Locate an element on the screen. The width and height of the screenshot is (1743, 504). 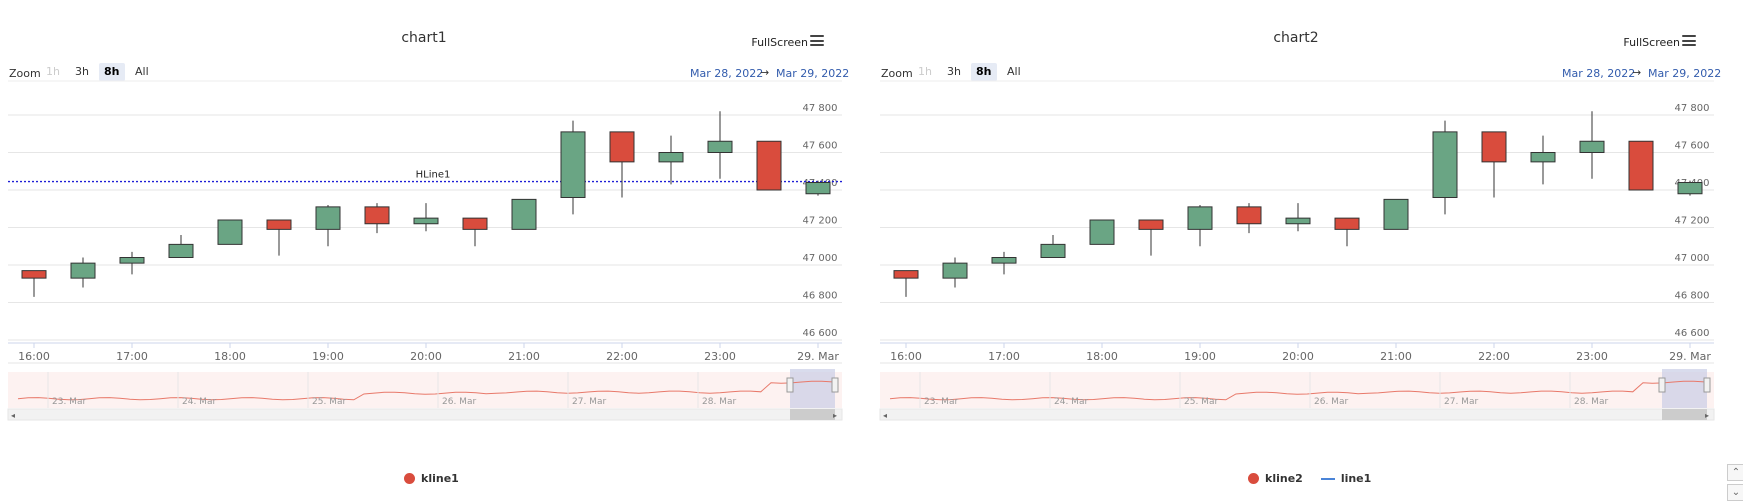
navigator-tick-label: 26. Mar is located at coordinates (1331, 402).